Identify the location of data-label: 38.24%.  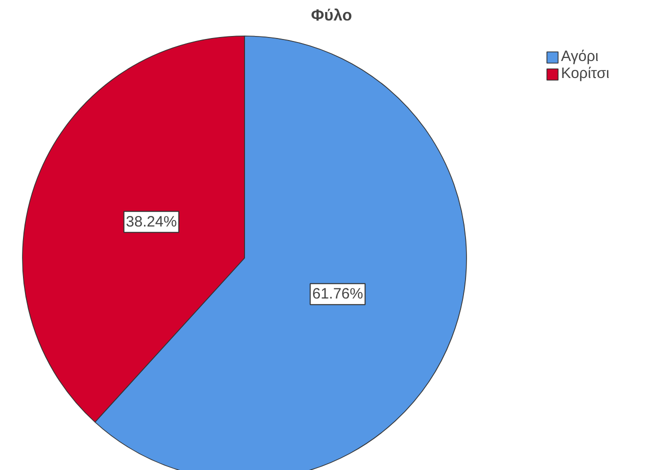
(151, 221).